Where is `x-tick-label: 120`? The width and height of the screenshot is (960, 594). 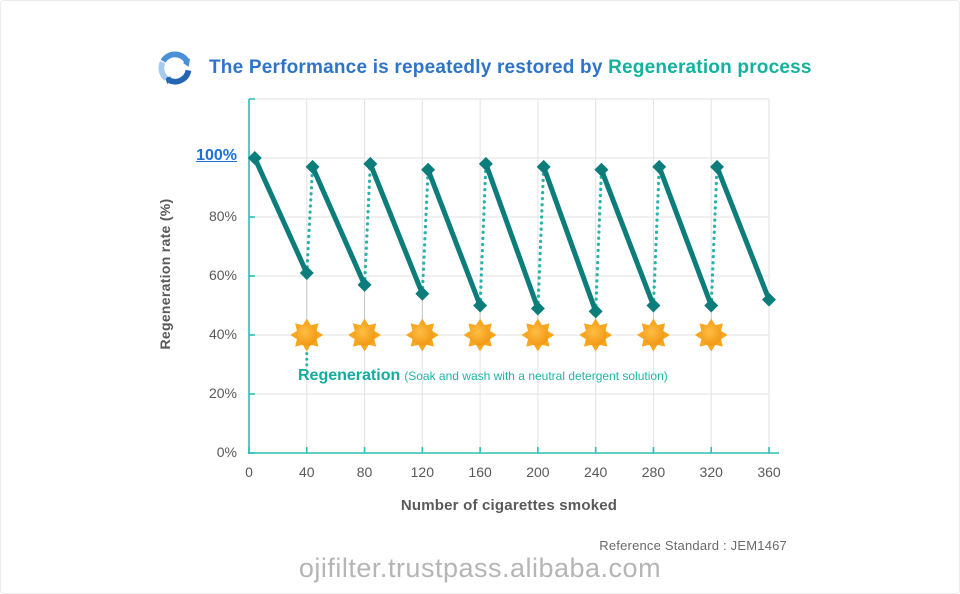 x-tick-label: 120 is located at coordinates (422, 472).